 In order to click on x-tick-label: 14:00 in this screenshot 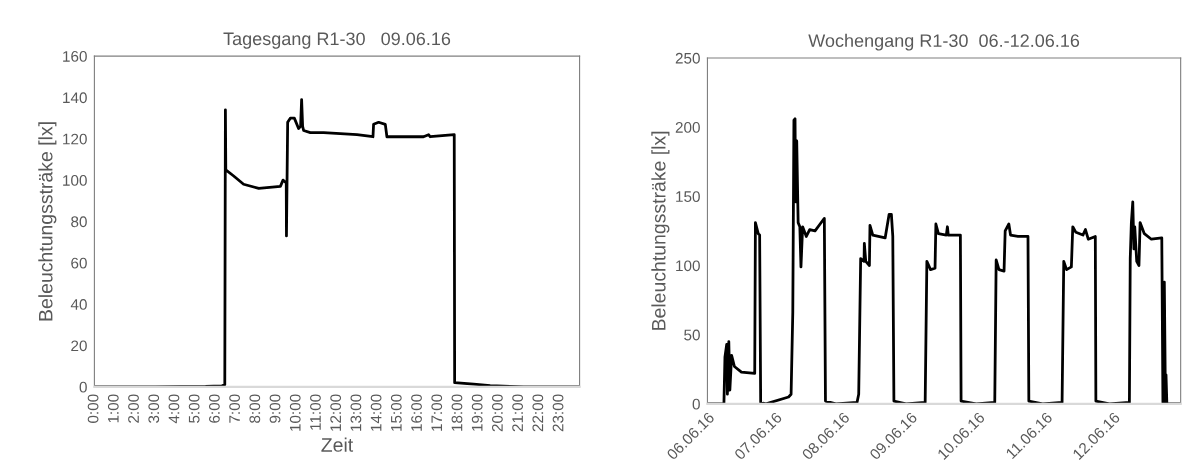, I will do `click(376, 412)`.